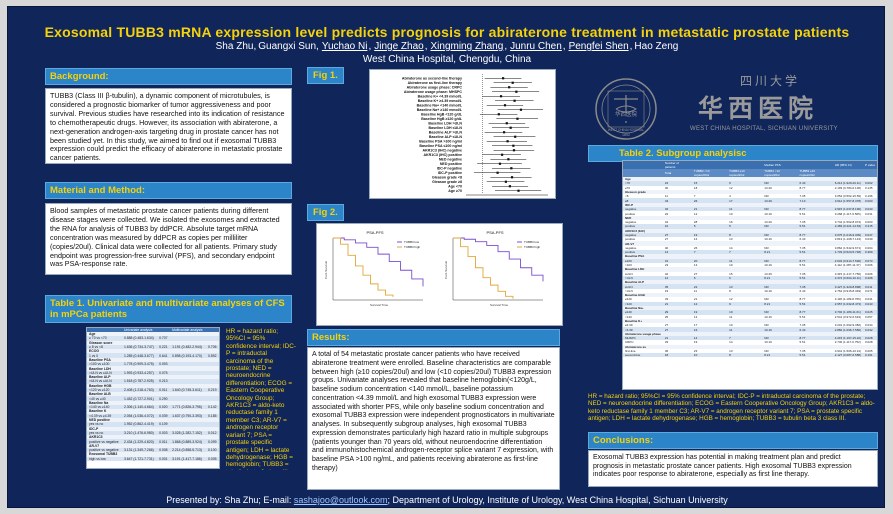 The image size is (893, 514). What do you see at coordinates (379, 305) in the screenshot?
I see `km-x-axis-label: Survival Time` at bounding box center [379, 305].